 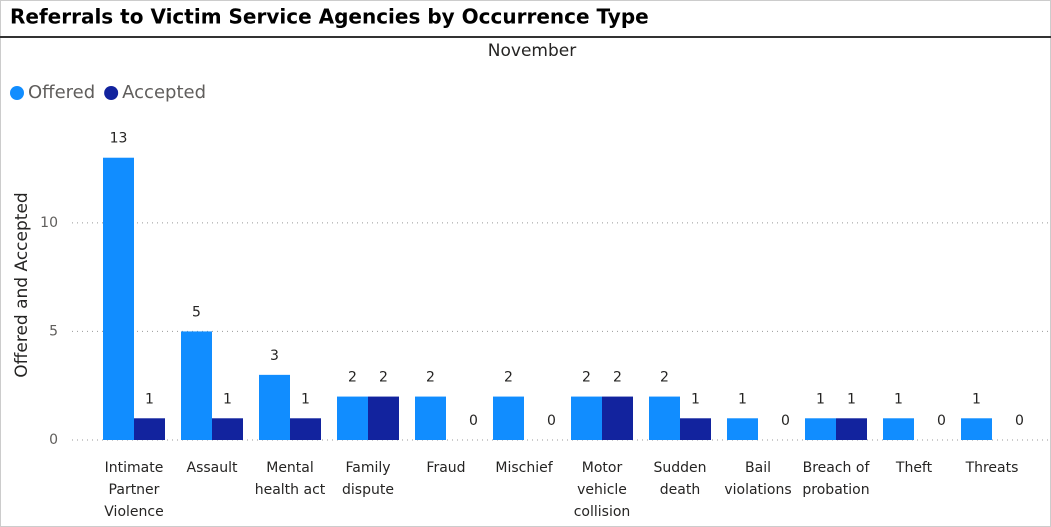 What do you see at coordinates (49, 223) in the screenshot?
I see `y-tick-label: 10` at bounding box center [49, 223].